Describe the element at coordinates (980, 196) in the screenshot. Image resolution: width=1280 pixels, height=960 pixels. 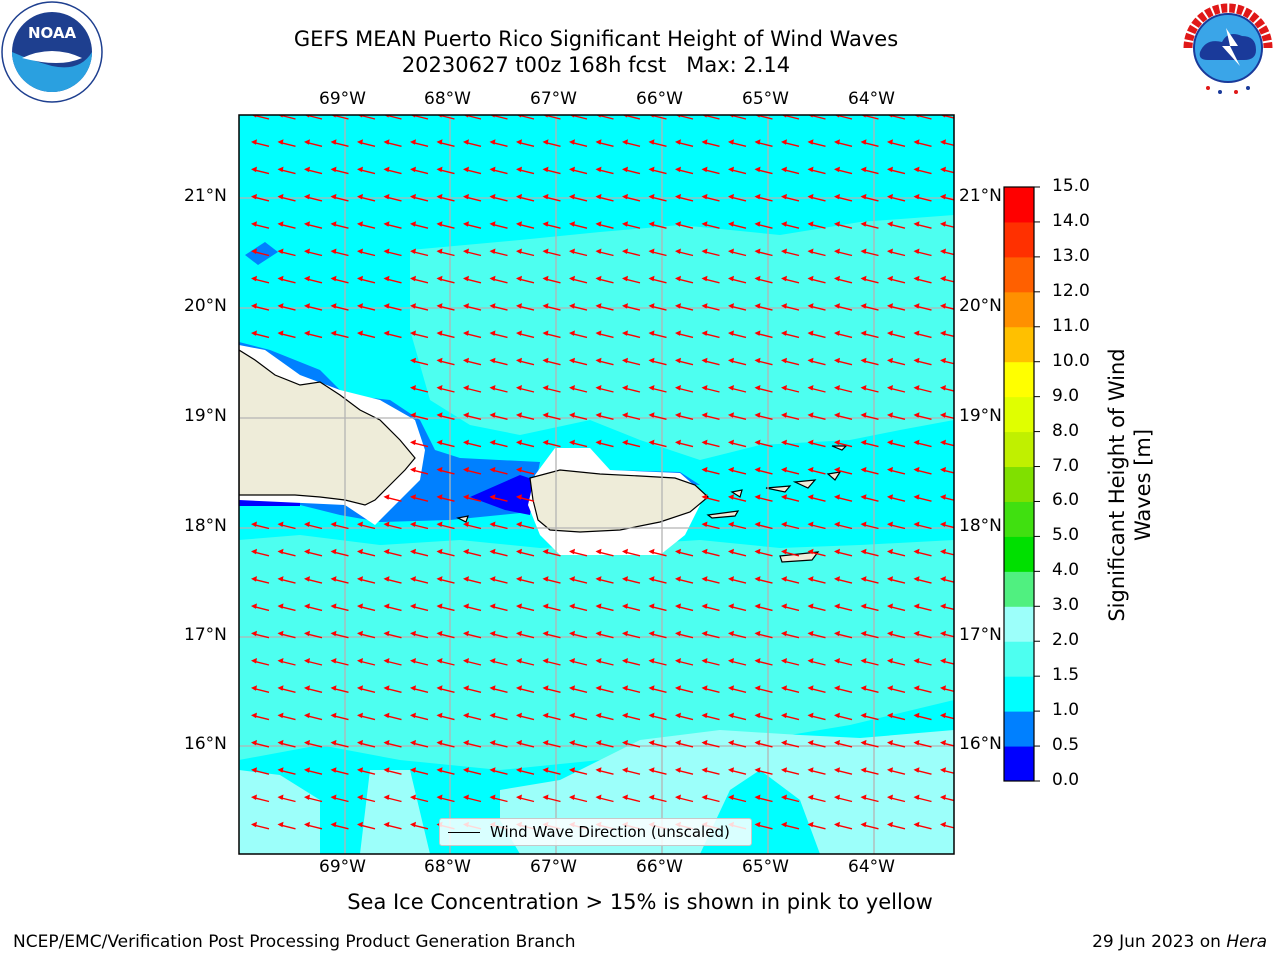
I see `lat-label-right-21: 21°N` at that location.